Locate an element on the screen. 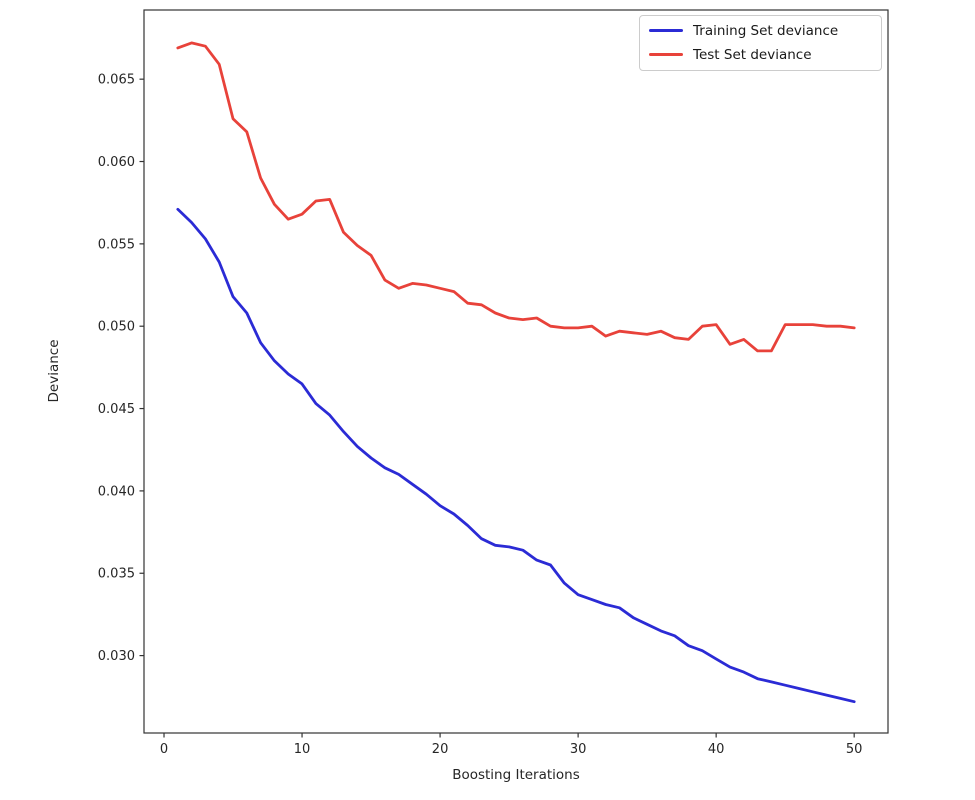 The height and width of the screenshot is (800, 975). y-tick-label: 0.040 is located at coordinates (116, 491).